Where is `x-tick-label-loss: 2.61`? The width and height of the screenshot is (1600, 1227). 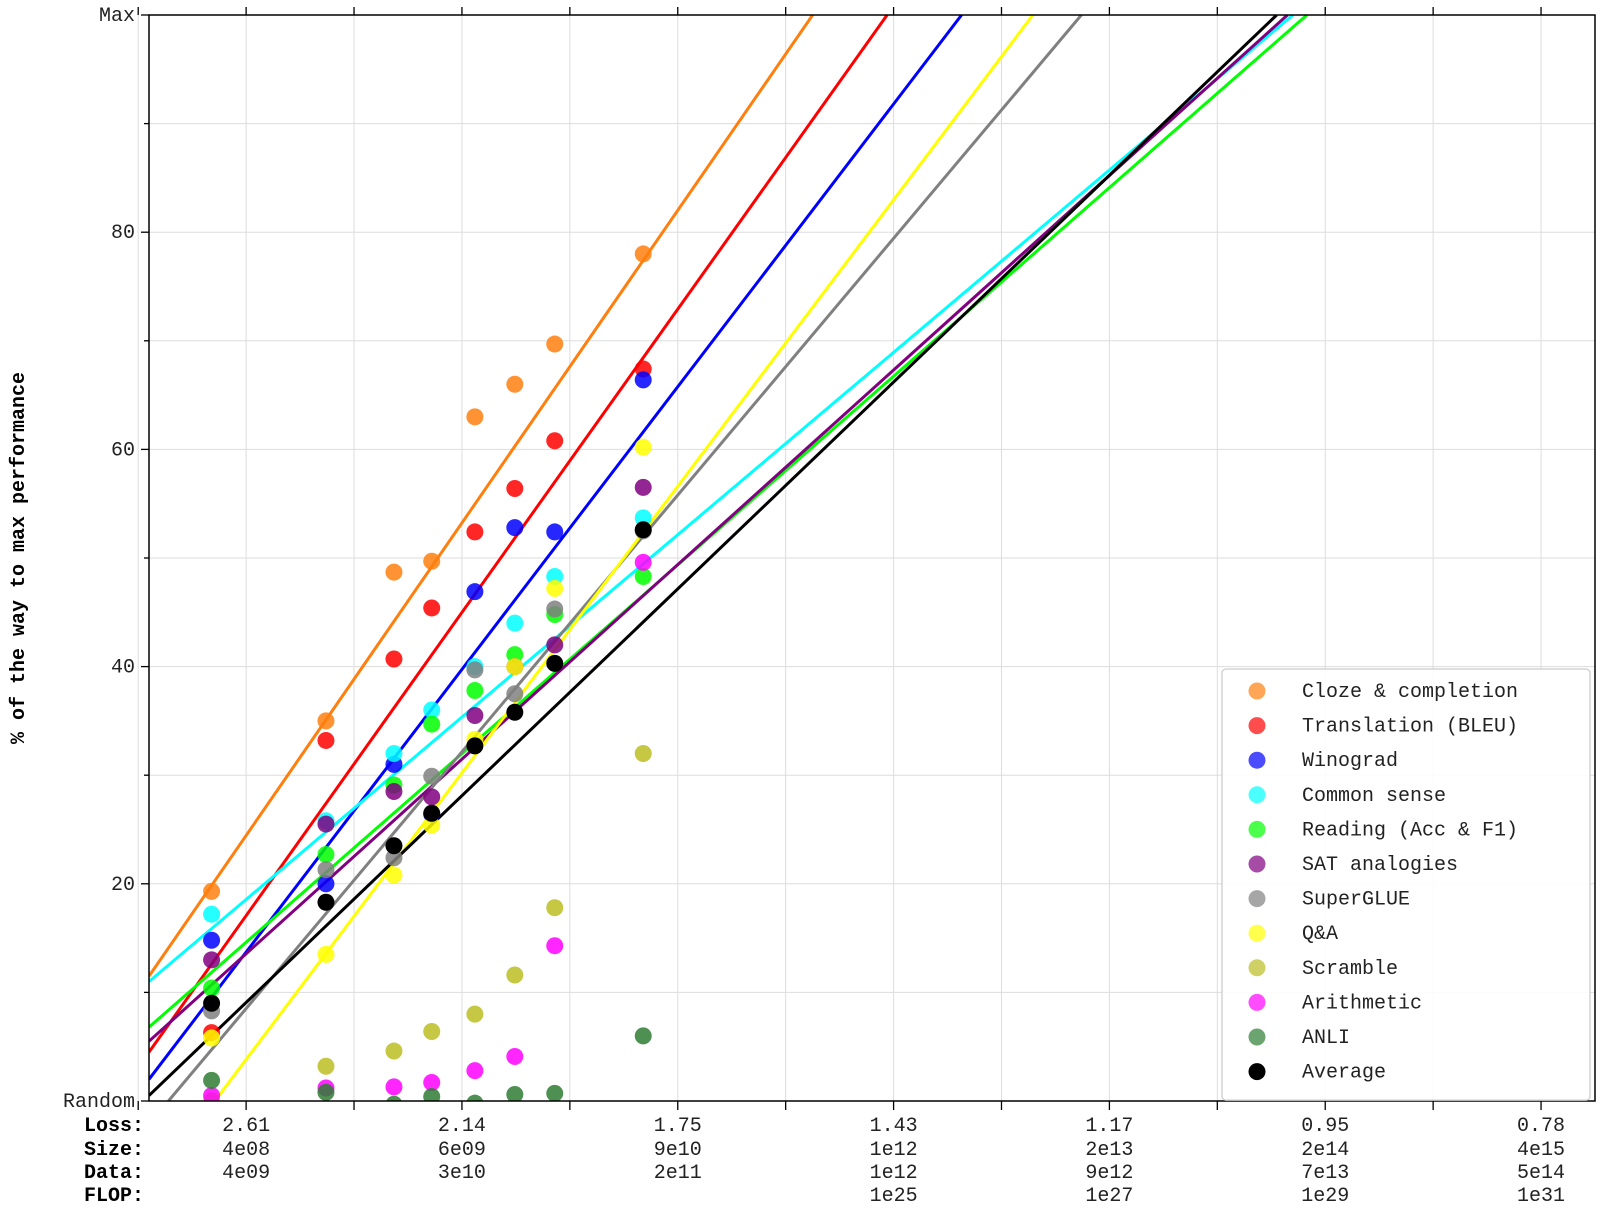
x-tick-label-loss: 2.61 is located at coordinates (246, 1126).